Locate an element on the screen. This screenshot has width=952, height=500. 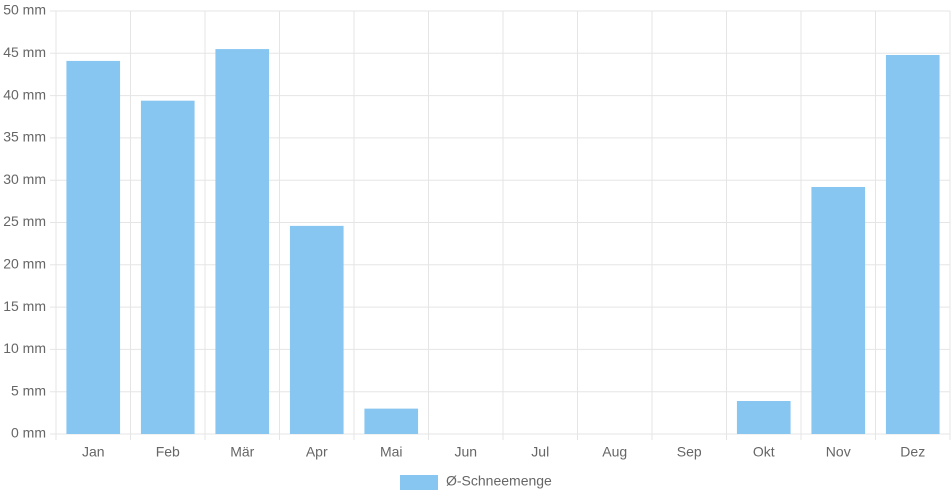
x-tick-label: Jan is located at coordinates (93, 452).